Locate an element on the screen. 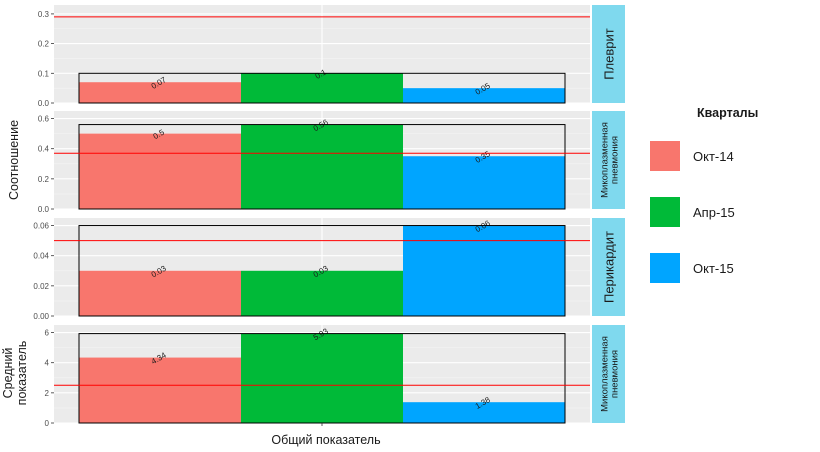 The image size is (820, 452). y-tick-label: 0.06 is located at coordinates (41, 226).